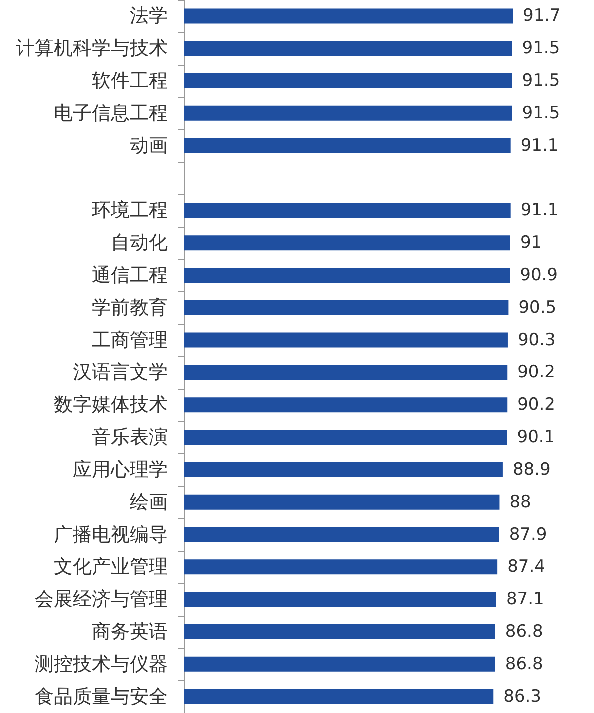 The height and width of the screenshot is (713, 594). Describe the element at coordinates (120, 469) in the screenshot. I see `y-tick-label: 应用心理学` at that location.